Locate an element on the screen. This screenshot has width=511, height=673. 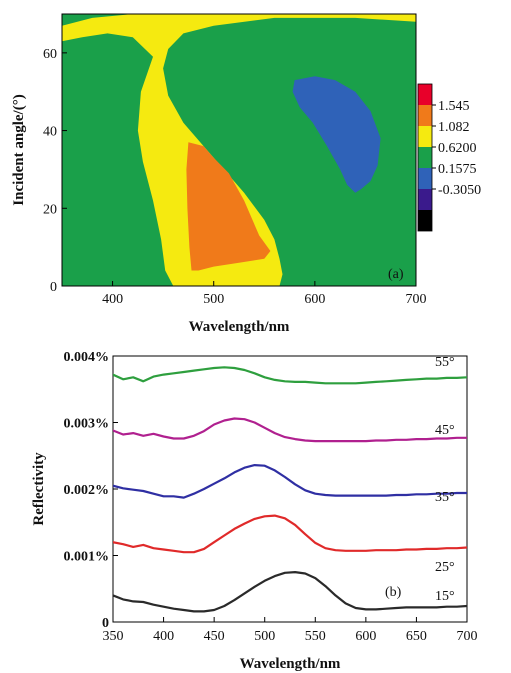
line-y-axis-label: Reflectivity is located at coordinates (39, 489).